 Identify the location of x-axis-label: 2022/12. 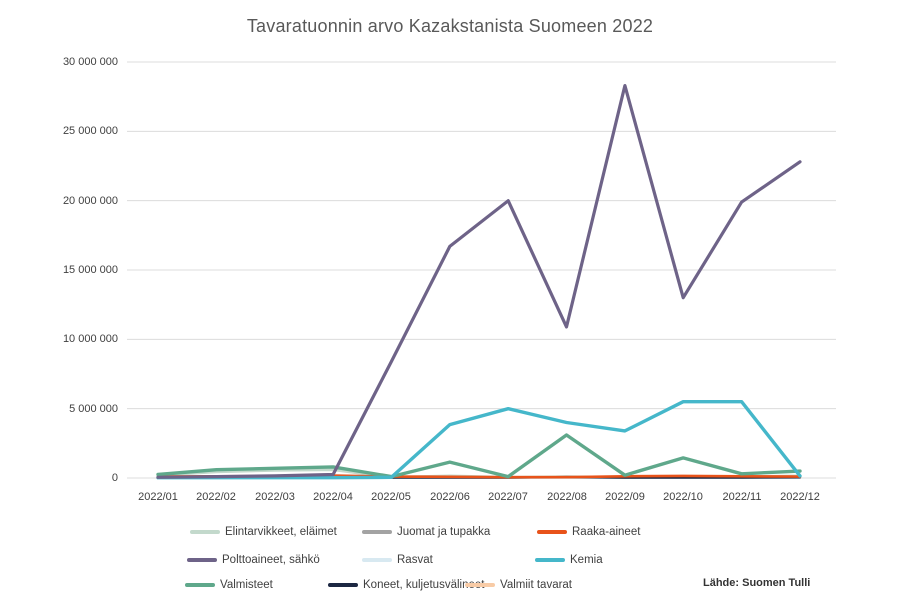
(800, 497).